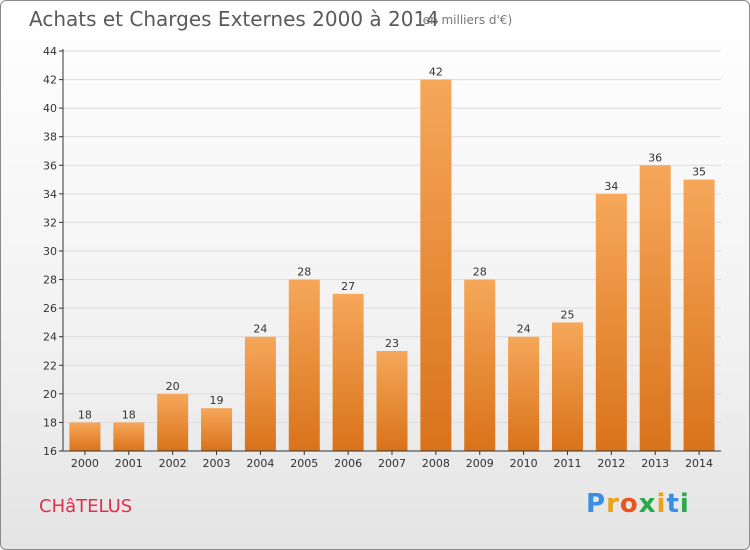 This screenshot has height=550, width=750. What do you see at coordinates (260, 463) in the screenshot?
I see `x-tick-label: 2004` at bounding box center [260, 463].